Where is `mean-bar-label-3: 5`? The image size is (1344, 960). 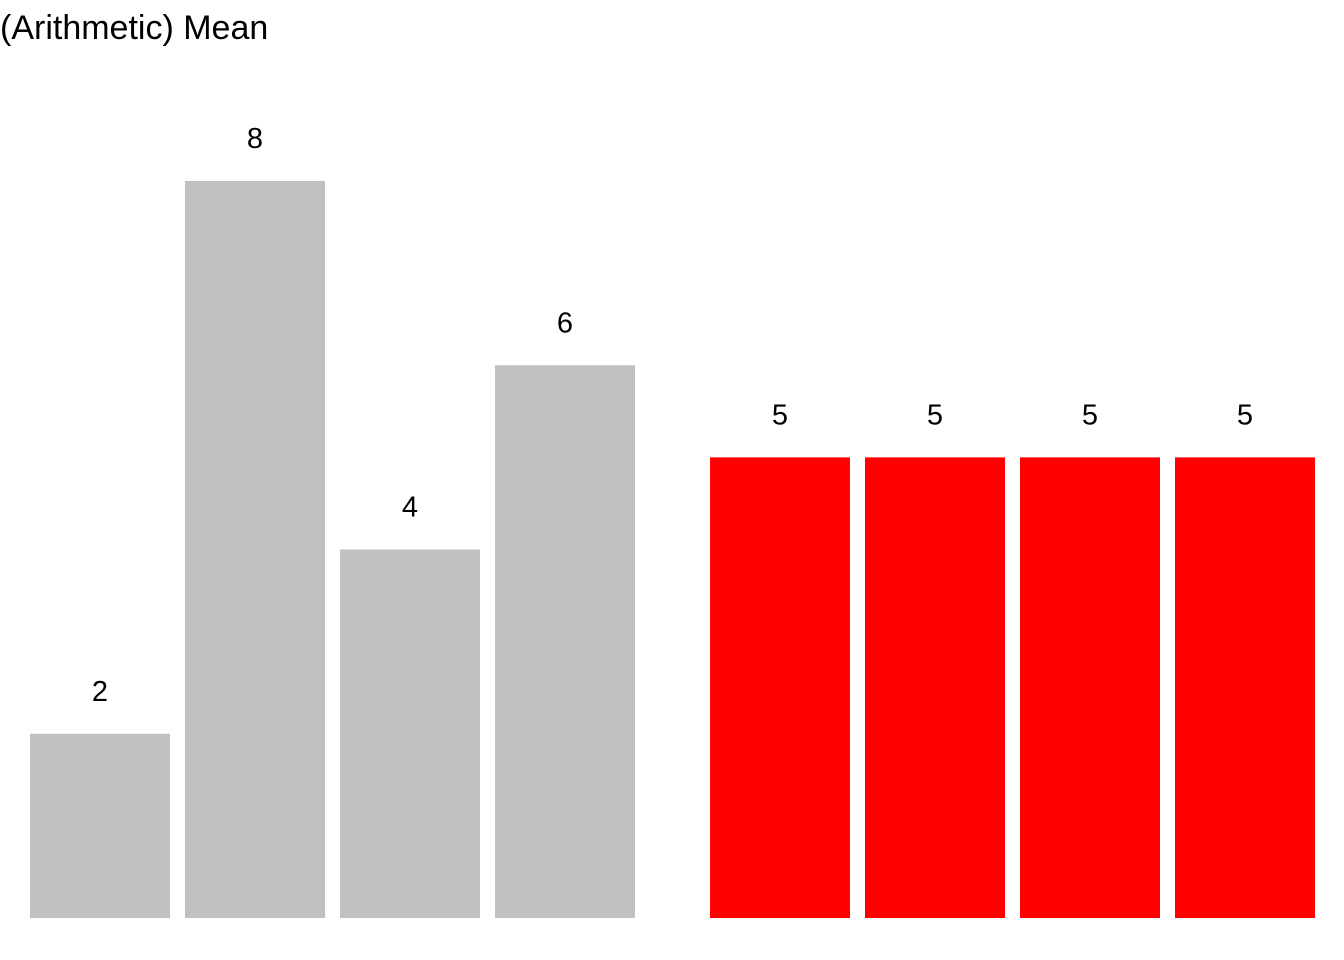
mean-bar-label-3: 5 is located at coordinates (1090, 415).